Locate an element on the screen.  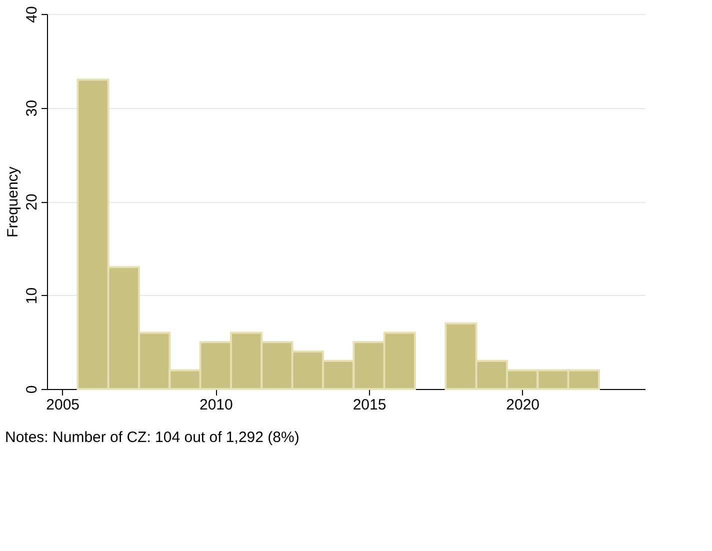
y-tick-label: 20 is located at coordinates (32, 202).